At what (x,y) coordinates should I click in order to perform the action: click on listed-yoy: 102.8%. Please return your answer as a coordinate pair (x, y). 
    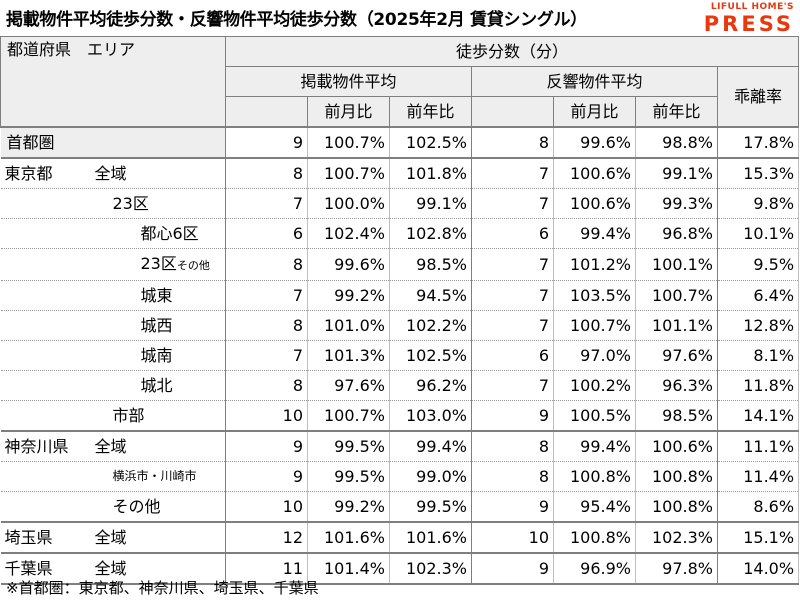
    Looking at the image, I should click on (430, 233).